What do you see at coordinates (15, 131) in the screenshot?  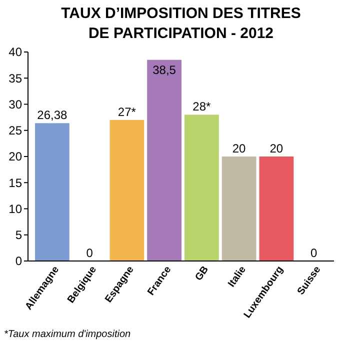 I see `y-tick-label: 25` at bounding box center [15, 131].